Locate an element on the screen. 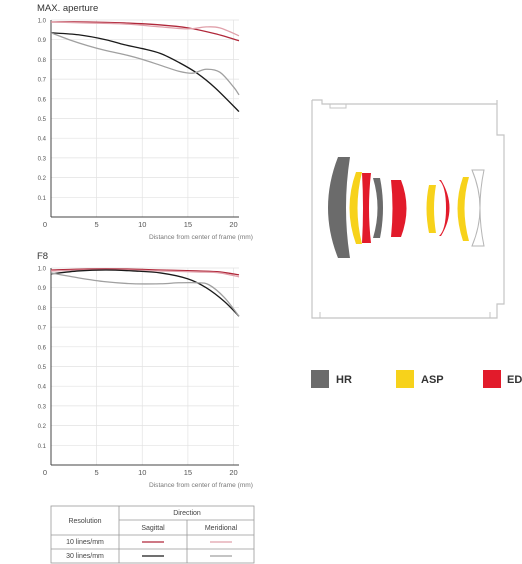 This screenshot has width=522, height=564. lens-barrel-outline is located at coordinates (408, 209).